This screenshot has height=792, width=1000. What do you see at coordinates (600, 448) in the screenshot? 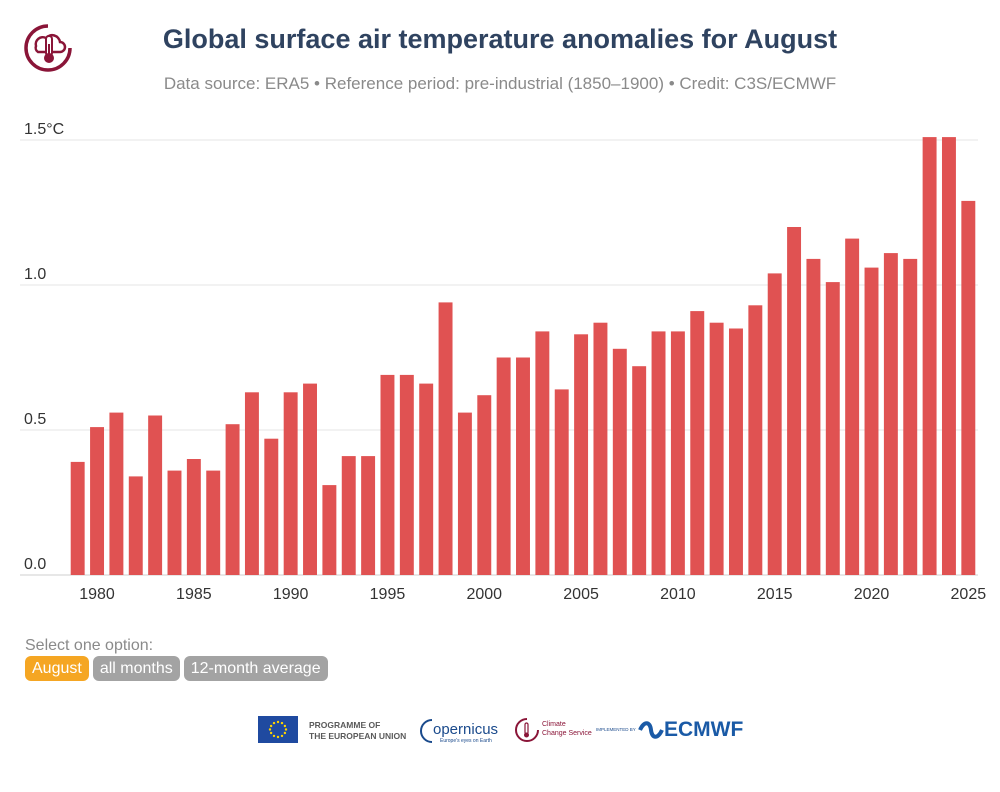
I see `bar-2006` at bounding box center [600, 448].